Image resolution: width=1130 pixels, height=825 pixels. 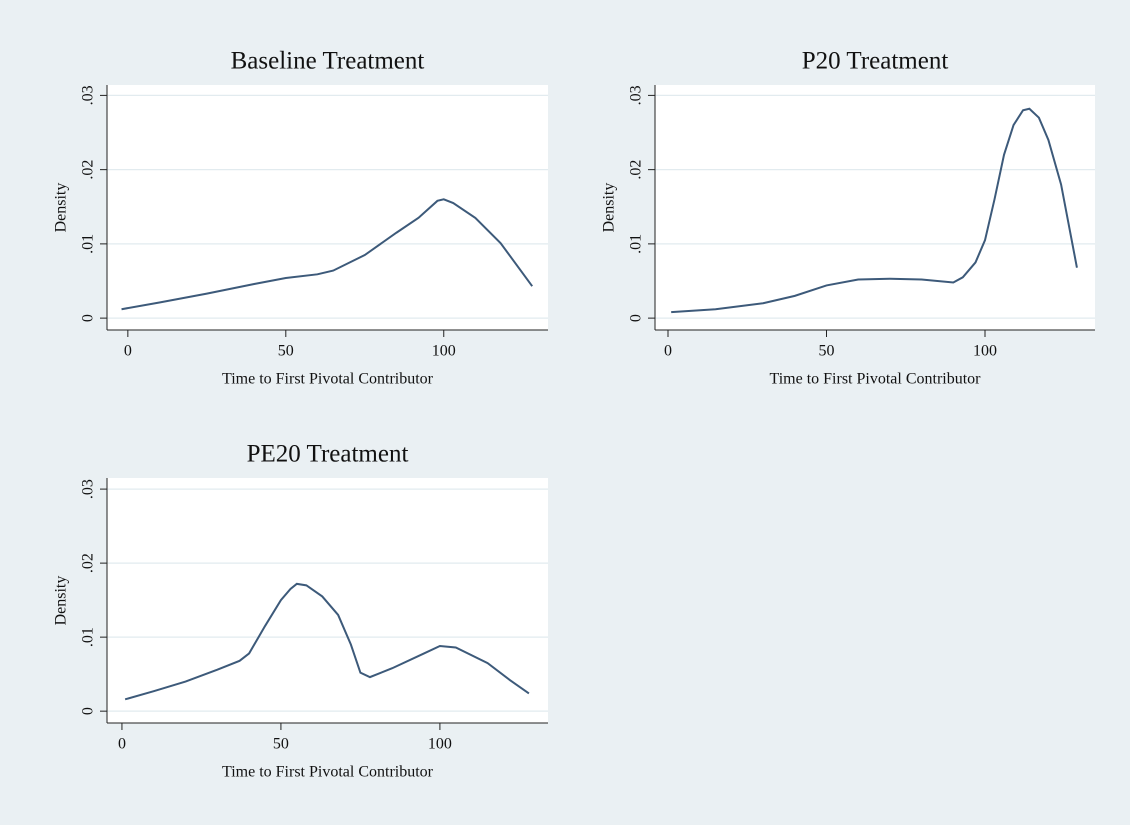 What do you see at coordinates (875, 61) in the screenshot?
I see `panel-title: P20 Treatment` at bounding box center [875, 61].